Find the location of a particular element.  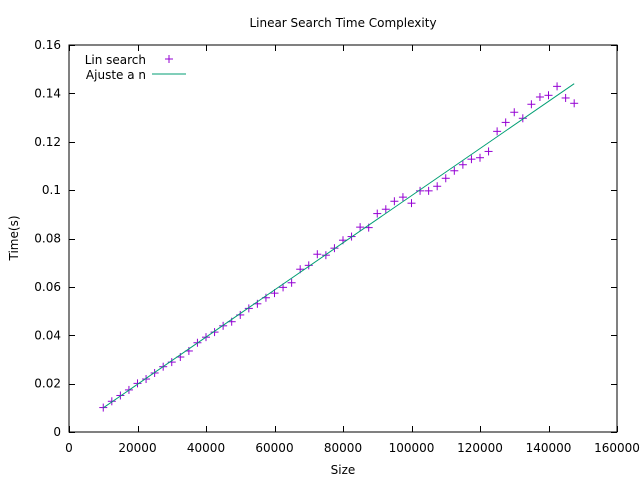

legend-plus-marker is located at coordinates (169, 59).